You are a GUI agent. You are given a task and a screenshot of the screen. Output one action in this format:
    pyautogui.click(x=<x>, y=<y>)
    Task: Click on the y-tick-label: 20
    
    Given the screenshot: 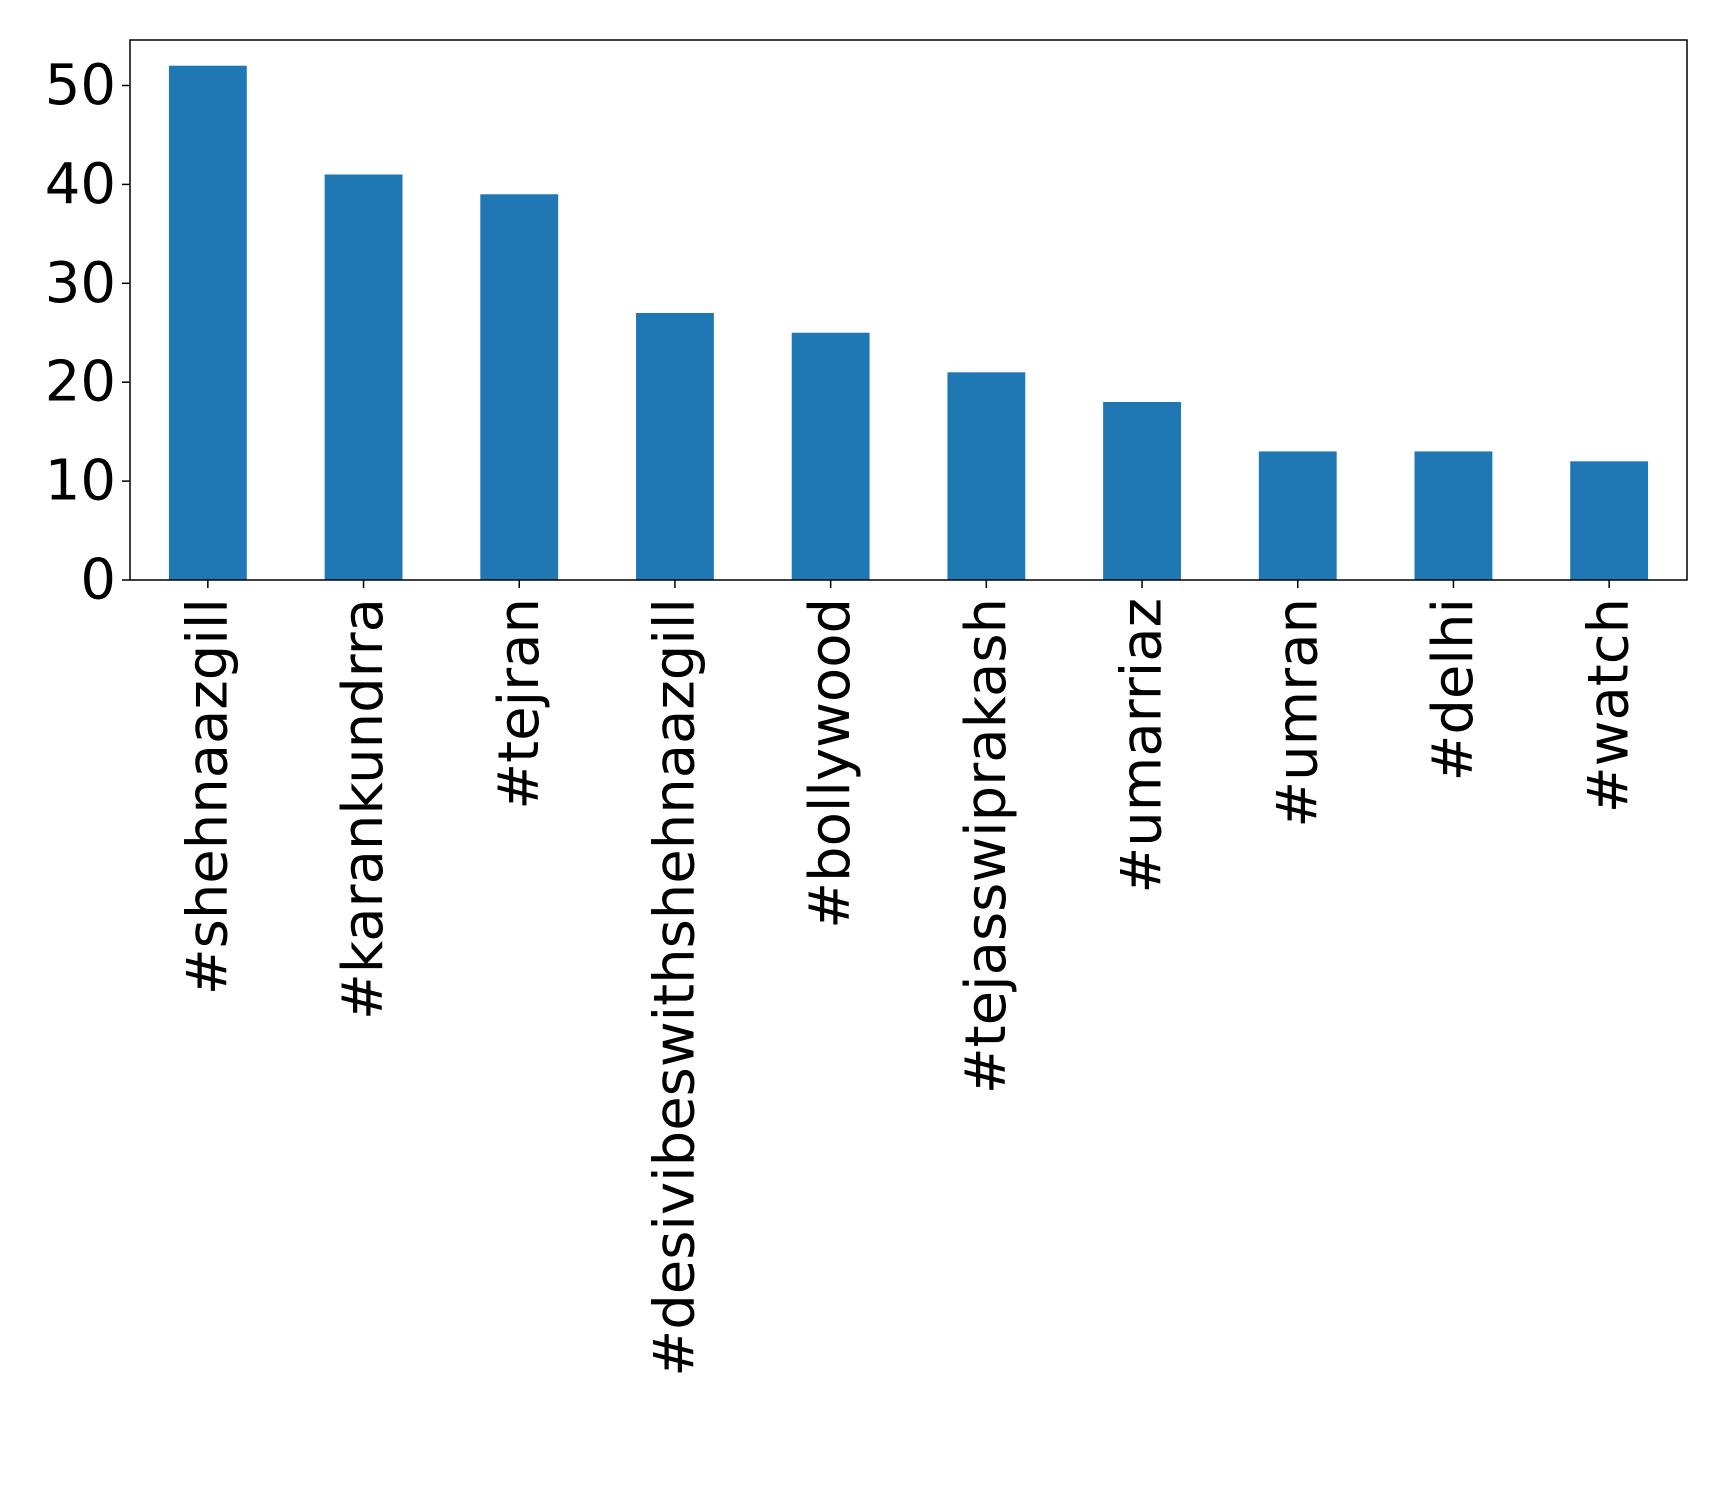 What is the action you would take?
    pyautogui.click(x=80, y=382)
    